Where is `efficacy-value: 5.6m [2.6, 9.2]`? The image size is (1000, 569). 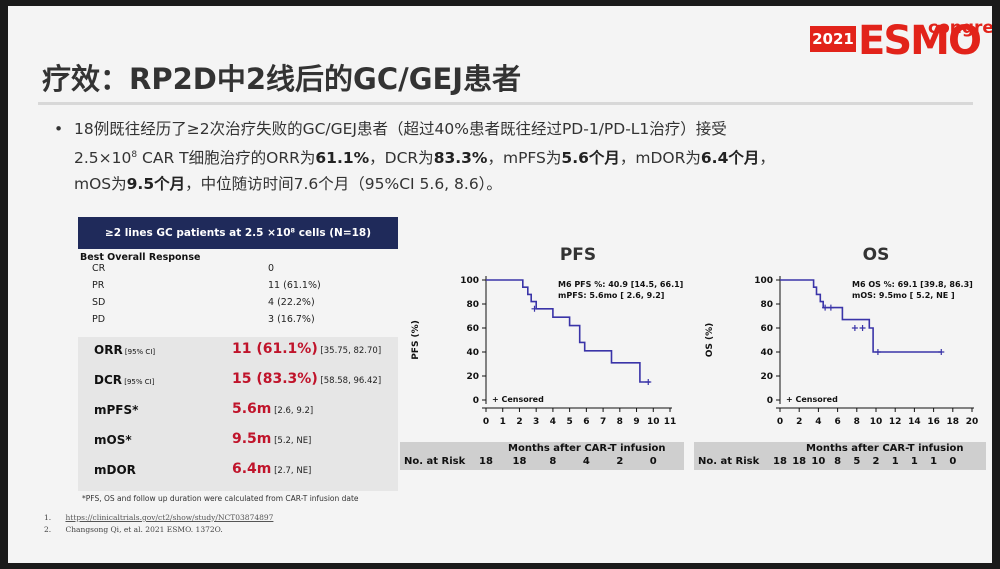 efficacy-value: 5.6m [2.6, 9.2] is located at coordinates (273, 409).